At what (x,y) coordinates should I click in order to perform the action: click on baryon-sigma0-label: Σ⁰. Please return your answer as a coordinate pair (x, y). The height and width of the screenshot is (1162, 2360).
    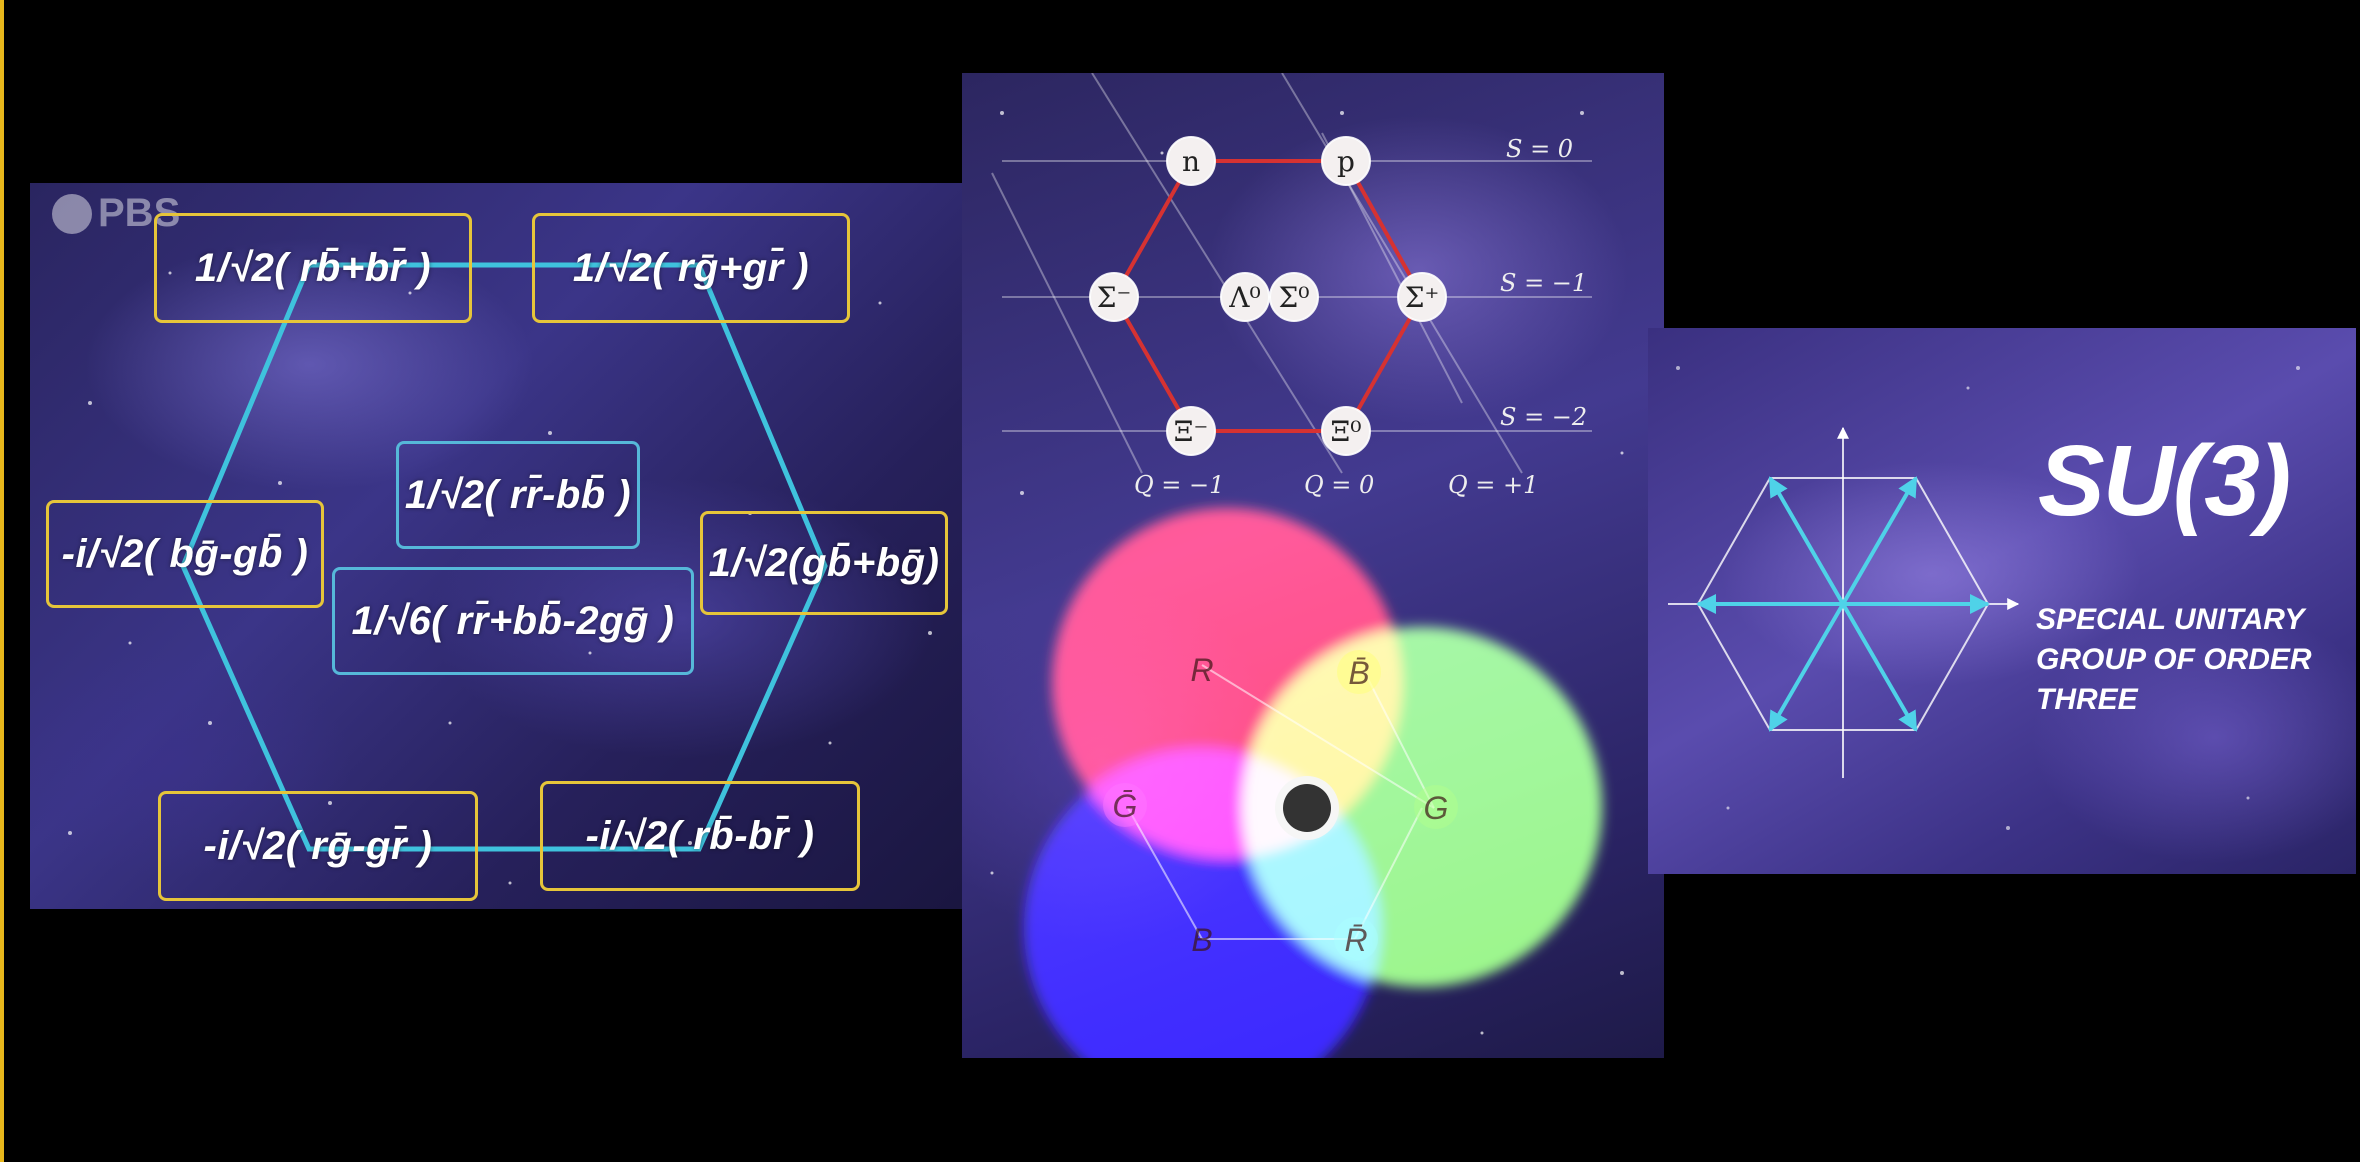
    Looking at the image, I should click on (1293, 297).